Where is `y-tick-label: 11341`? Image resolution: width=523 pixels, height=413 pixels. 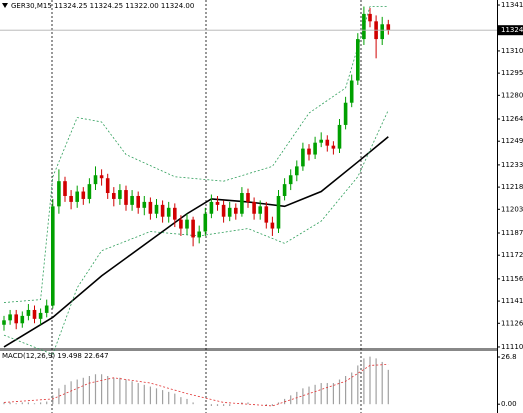 y-tick-label: 11341 is located at coordinates (512, 5).